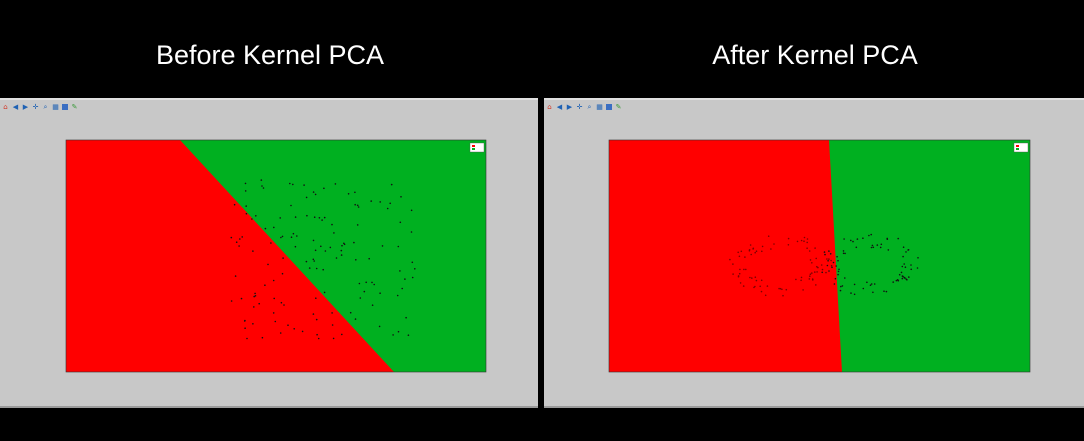 This screenshot has height=441, width=1084. I want to click on legend-box, so click(1021, 147).